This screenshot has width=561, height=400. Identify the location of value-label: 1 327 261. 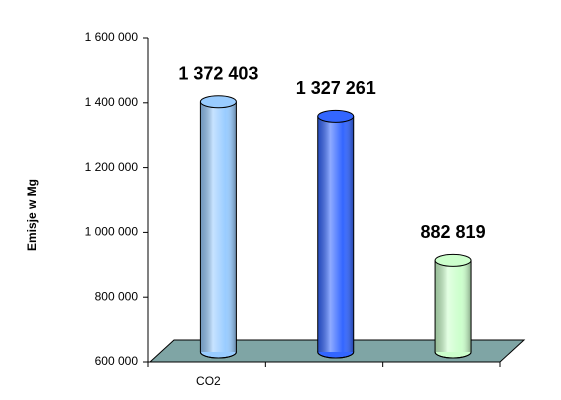
(336, 88).